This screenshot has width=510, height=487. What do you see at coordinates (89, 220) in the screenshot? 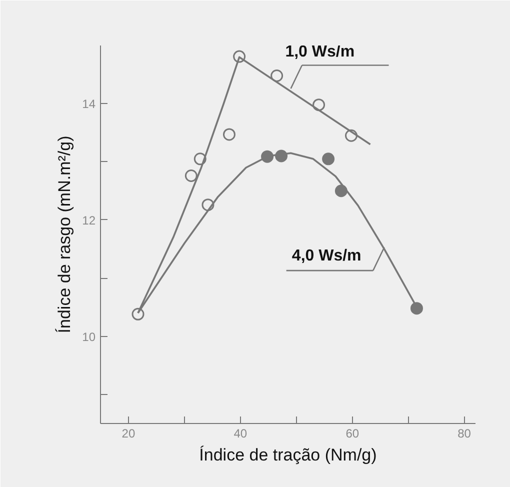
I see `y-tick-label: 12` at bounding box center [89, 220].